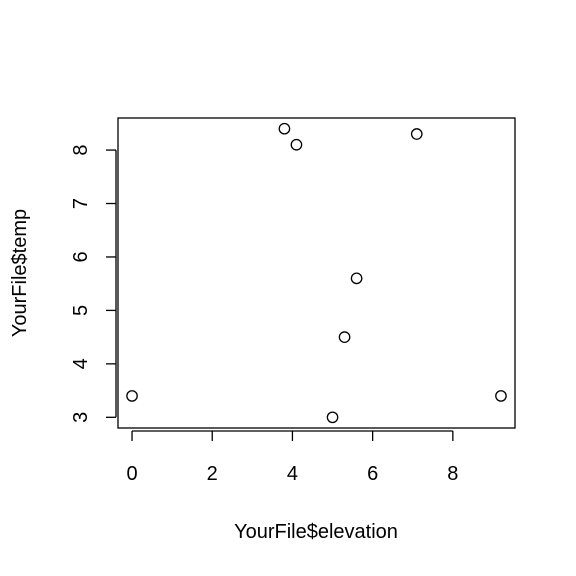 The height and width of the screenshot is (576, 576). What do you see at coordinates (81, 256) in the screenshot?
I see `y-tick-label: 6` at bounding box center [81, 256].